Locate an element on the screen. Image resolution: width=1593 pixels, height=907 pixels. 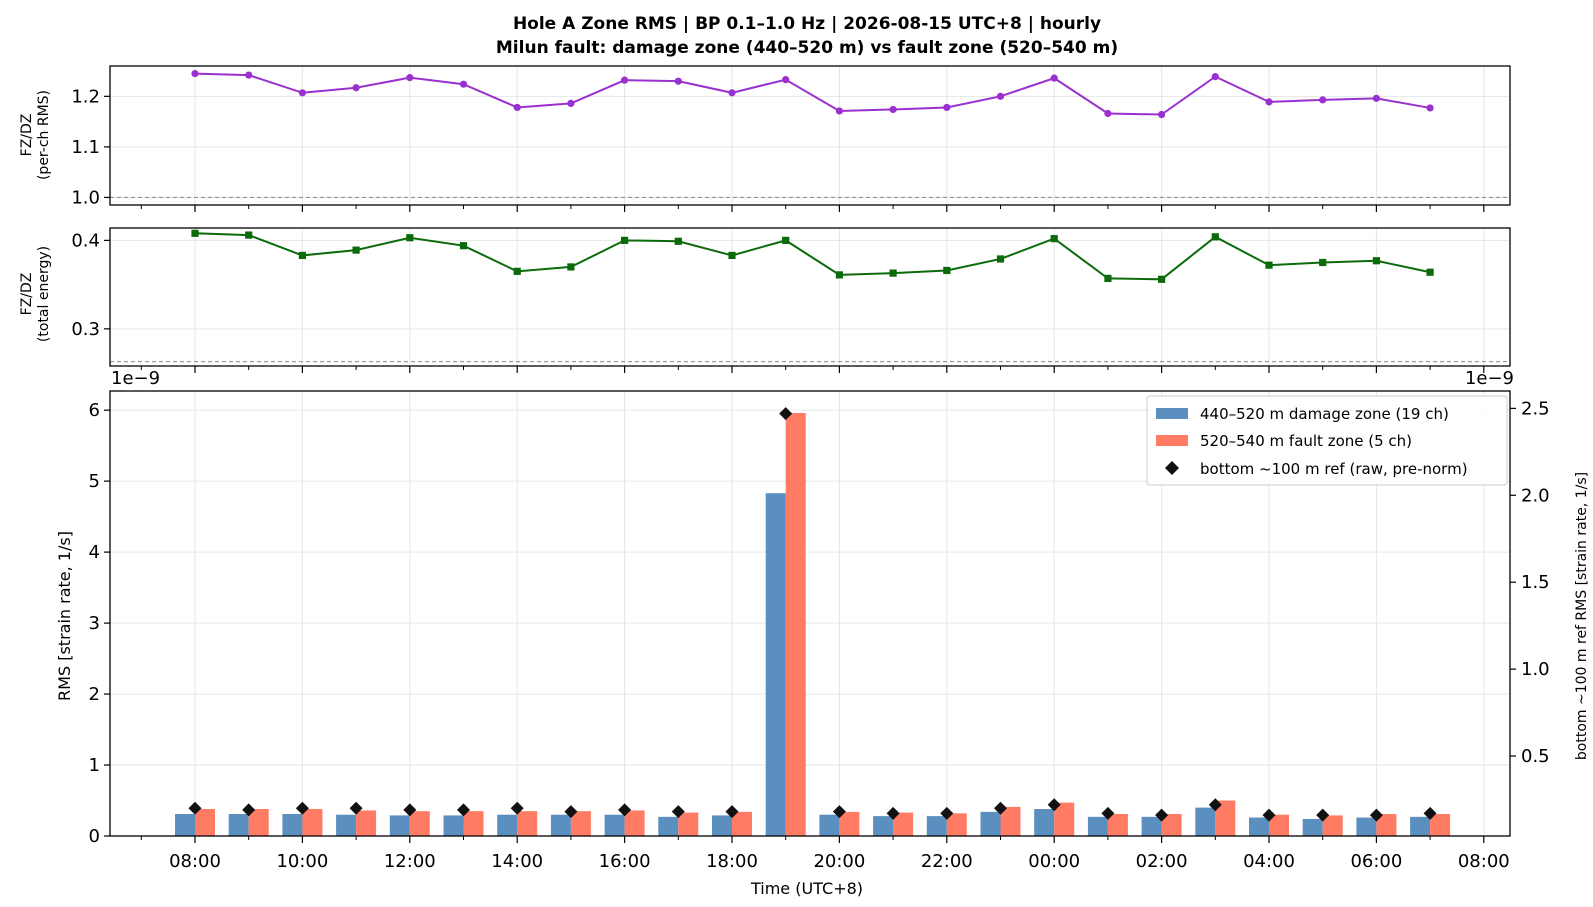
ratio-energy-panel: 0.3 0.4 is located at coordinates (791, 300).